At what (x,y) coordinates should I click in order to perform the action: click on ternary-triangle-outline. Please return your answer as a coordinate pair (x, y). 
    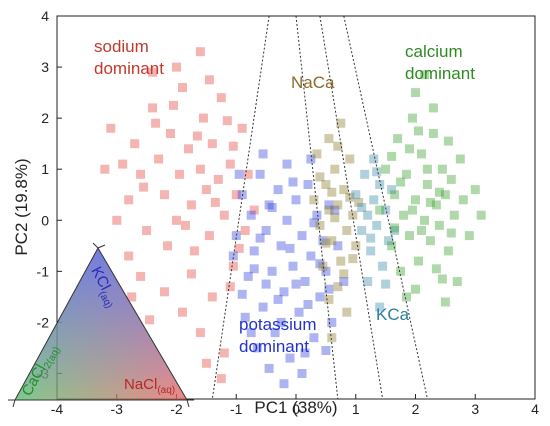
    Looking at the image, I should click on (101, 323).